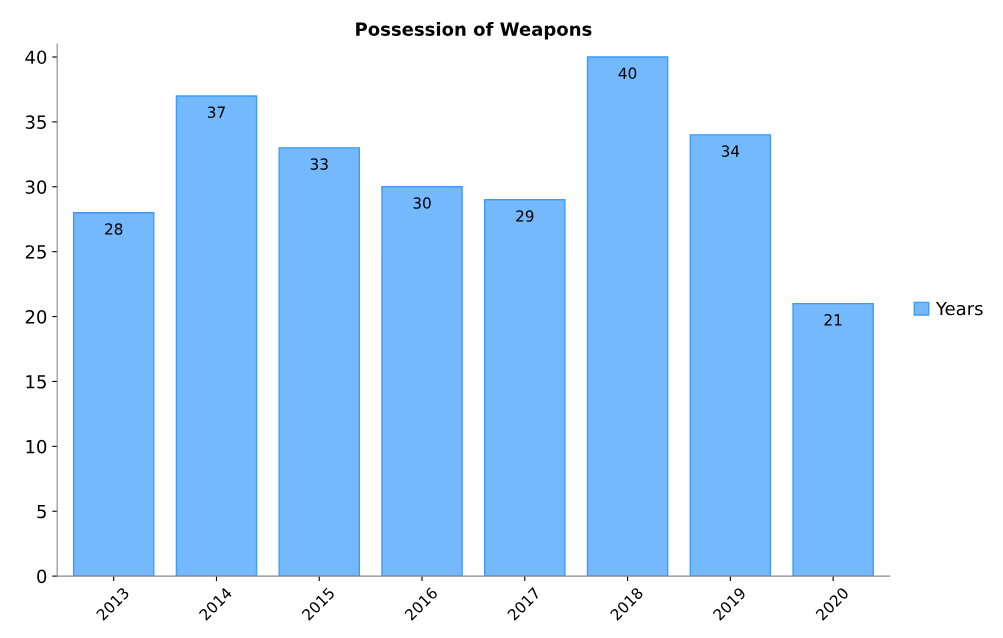  What do you see at coordinates (959, 308) in the screenshot?
I see `legend-label: Years` at bounding box center [959, 308].